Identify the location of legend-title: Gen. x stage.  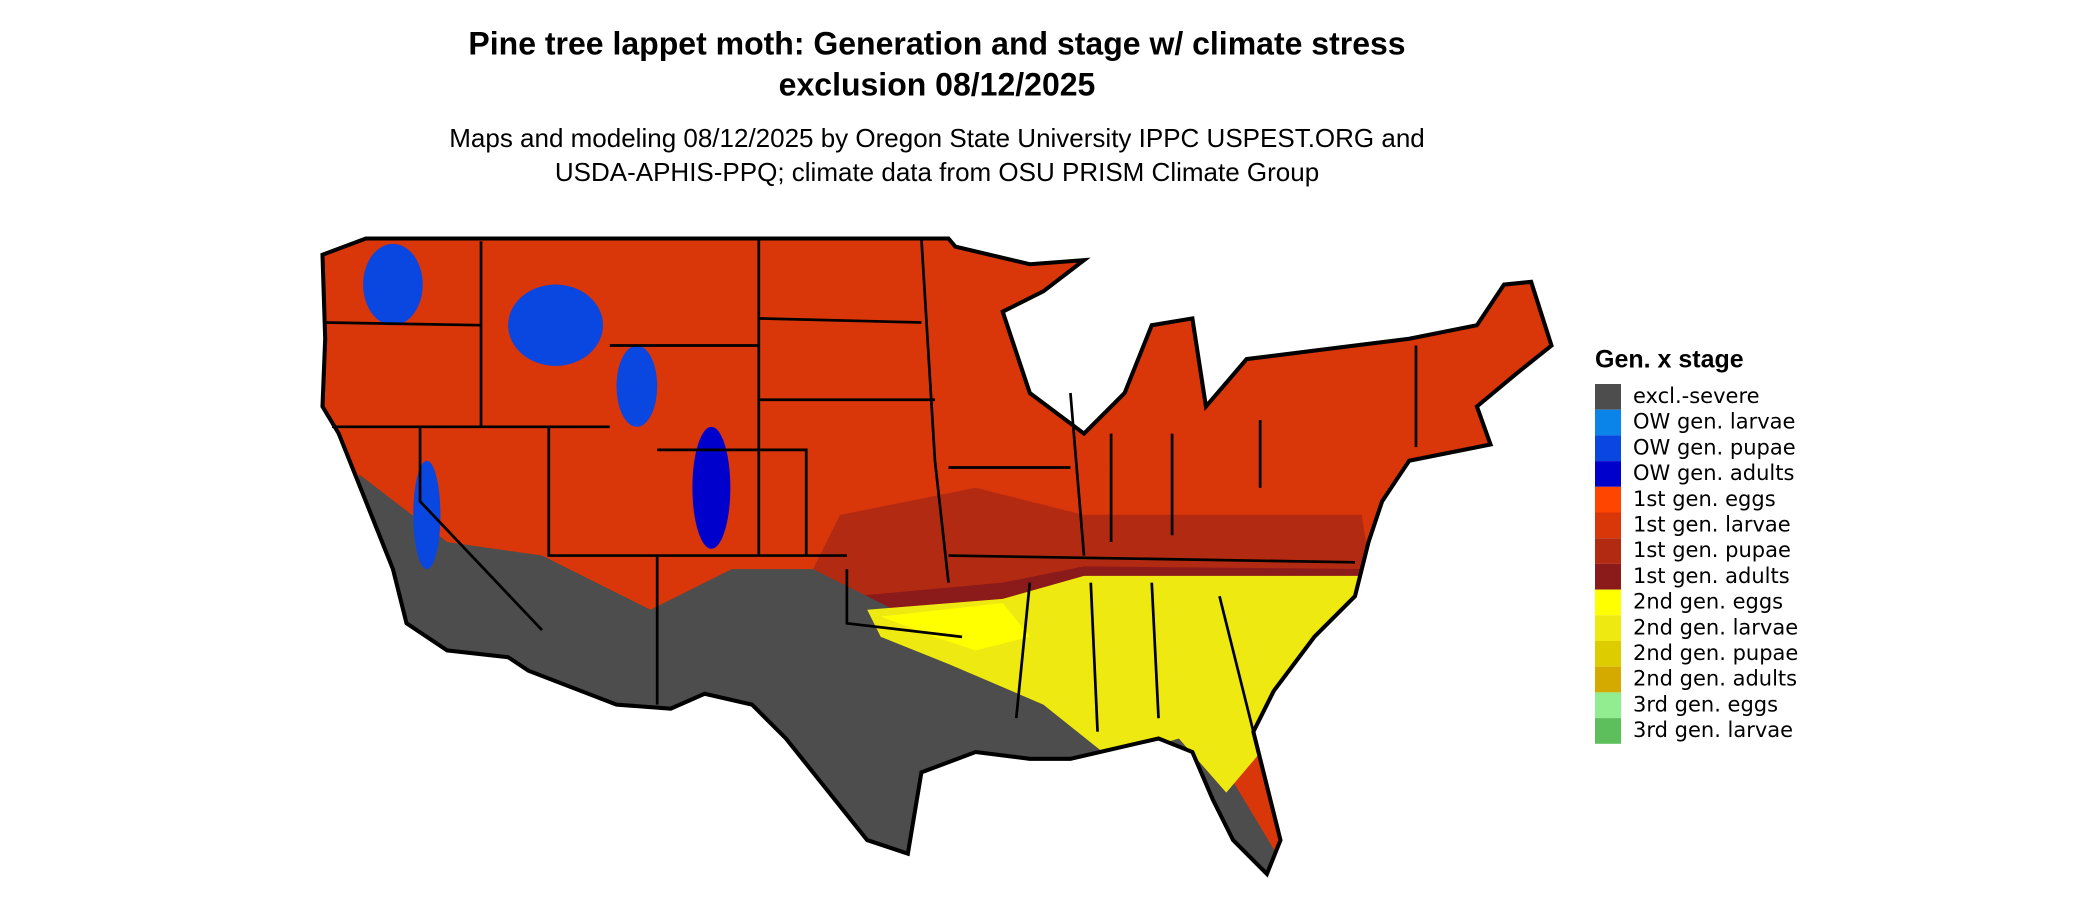
(1669, 360).